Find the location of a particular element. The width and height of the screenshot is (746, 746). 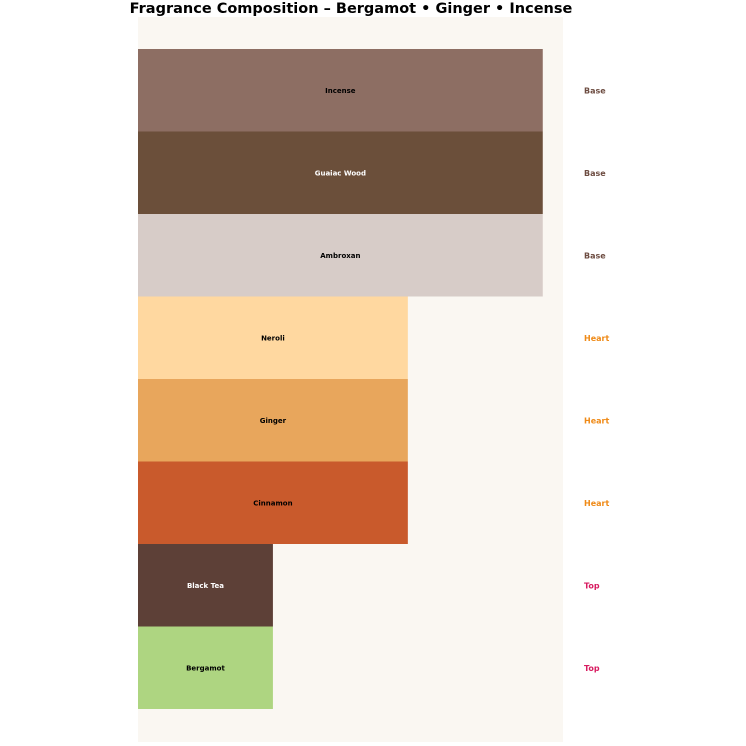

bar-label: Guaiac Wood is located at coordinates (340, 173).